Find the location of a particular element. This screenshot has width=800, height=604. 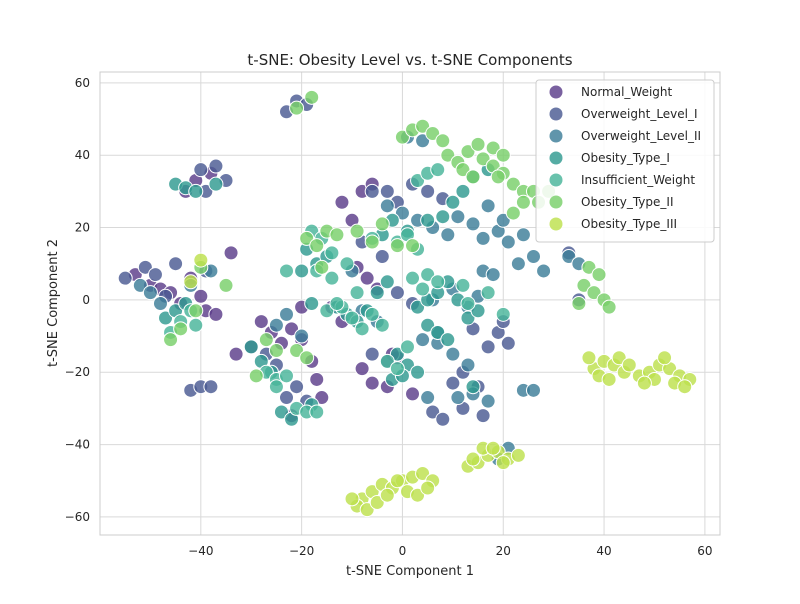

y-tick-label: −60 is located at coordinates (77, 517).